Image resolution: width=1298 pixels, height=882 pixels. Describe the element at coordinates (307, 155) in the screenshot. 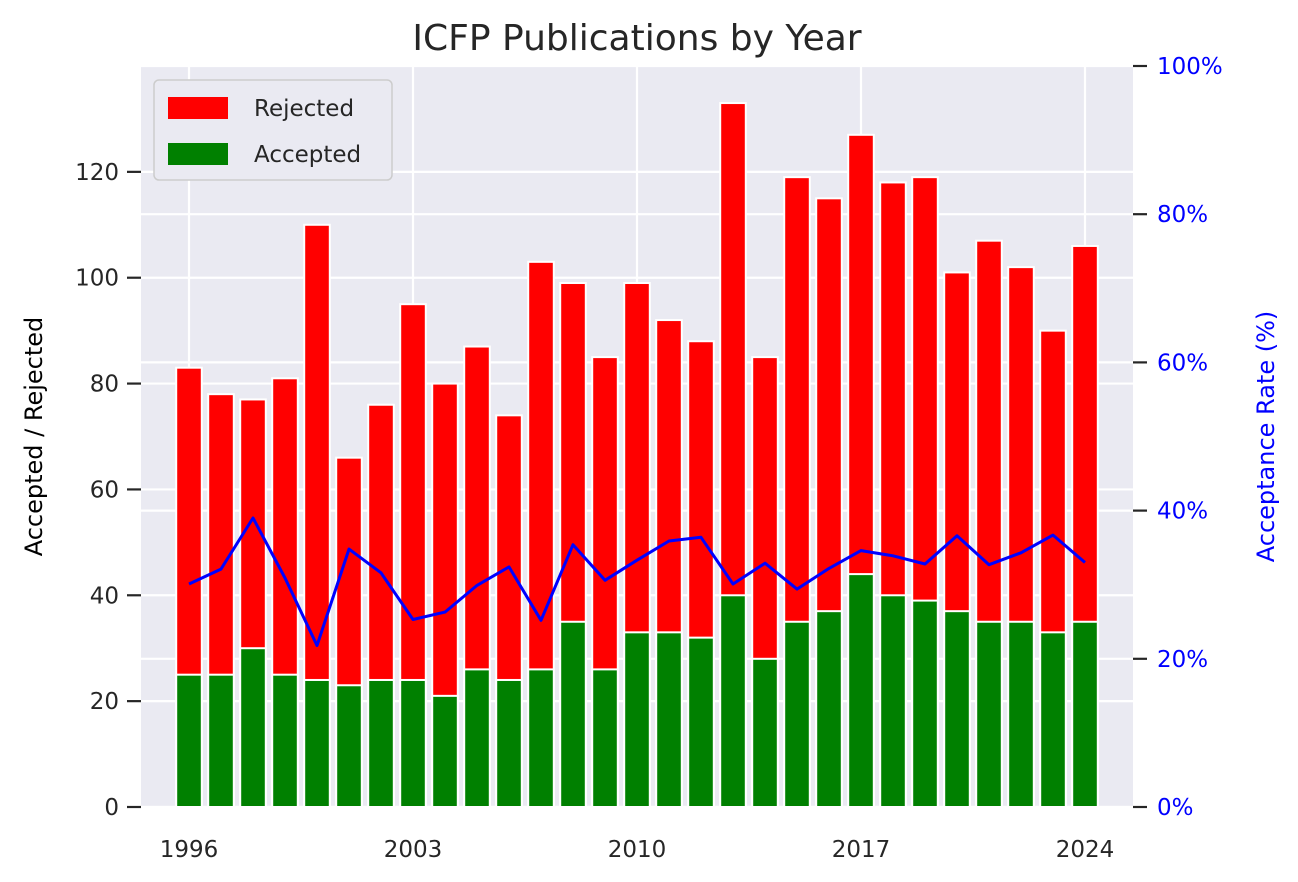

I see `legend-label-accepted: Accepted` at that location.